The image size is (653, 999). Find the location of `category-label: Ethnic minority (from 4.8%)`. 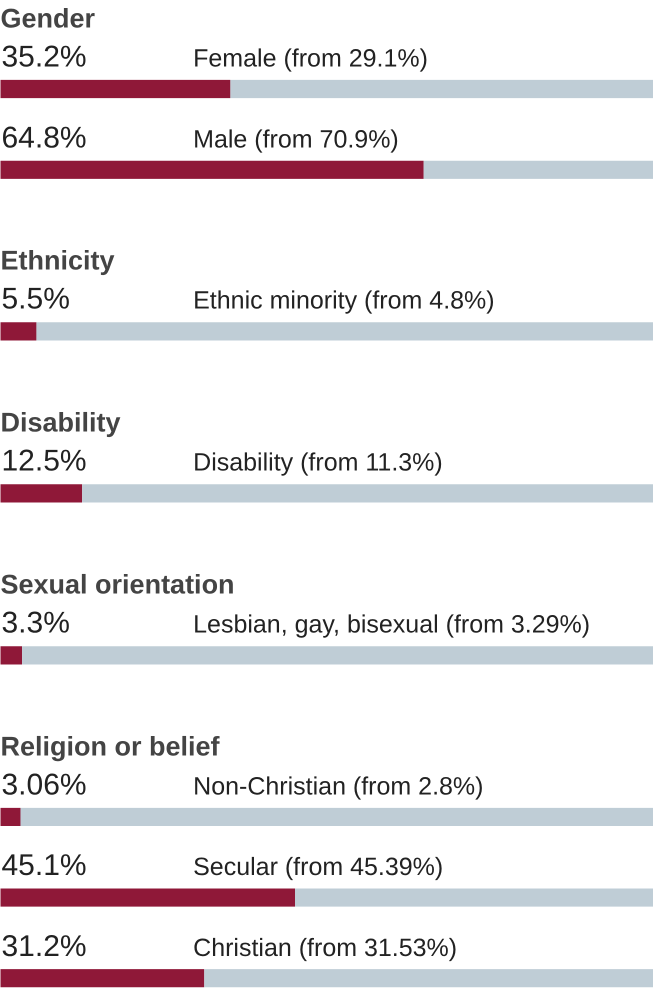

category-label: Ethnic minority (from 4.8%) is located at coordinates (344, 300).